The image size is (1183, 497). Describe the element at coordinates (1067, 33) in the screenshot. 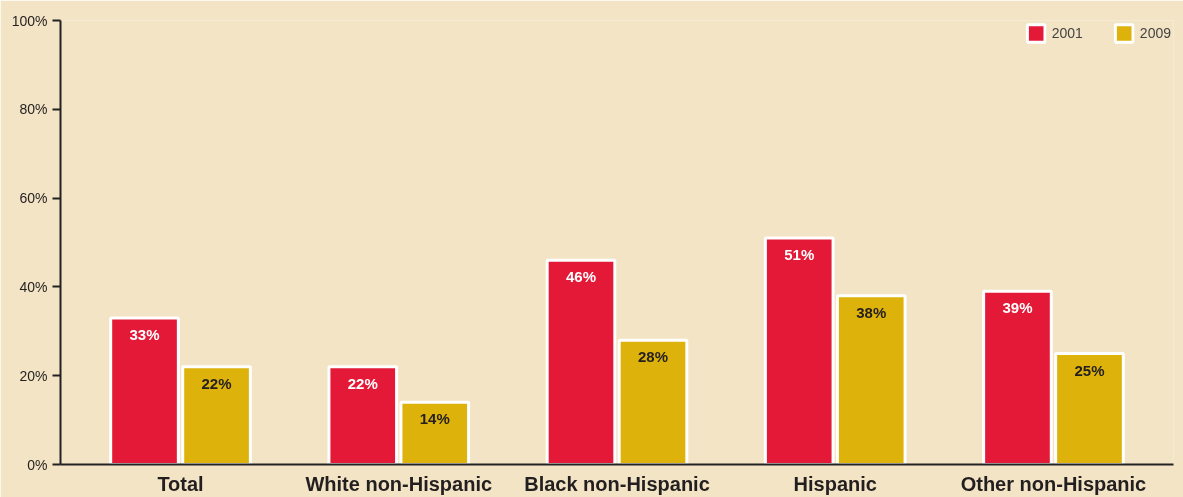

I see `legend-label: 2001` at that location.